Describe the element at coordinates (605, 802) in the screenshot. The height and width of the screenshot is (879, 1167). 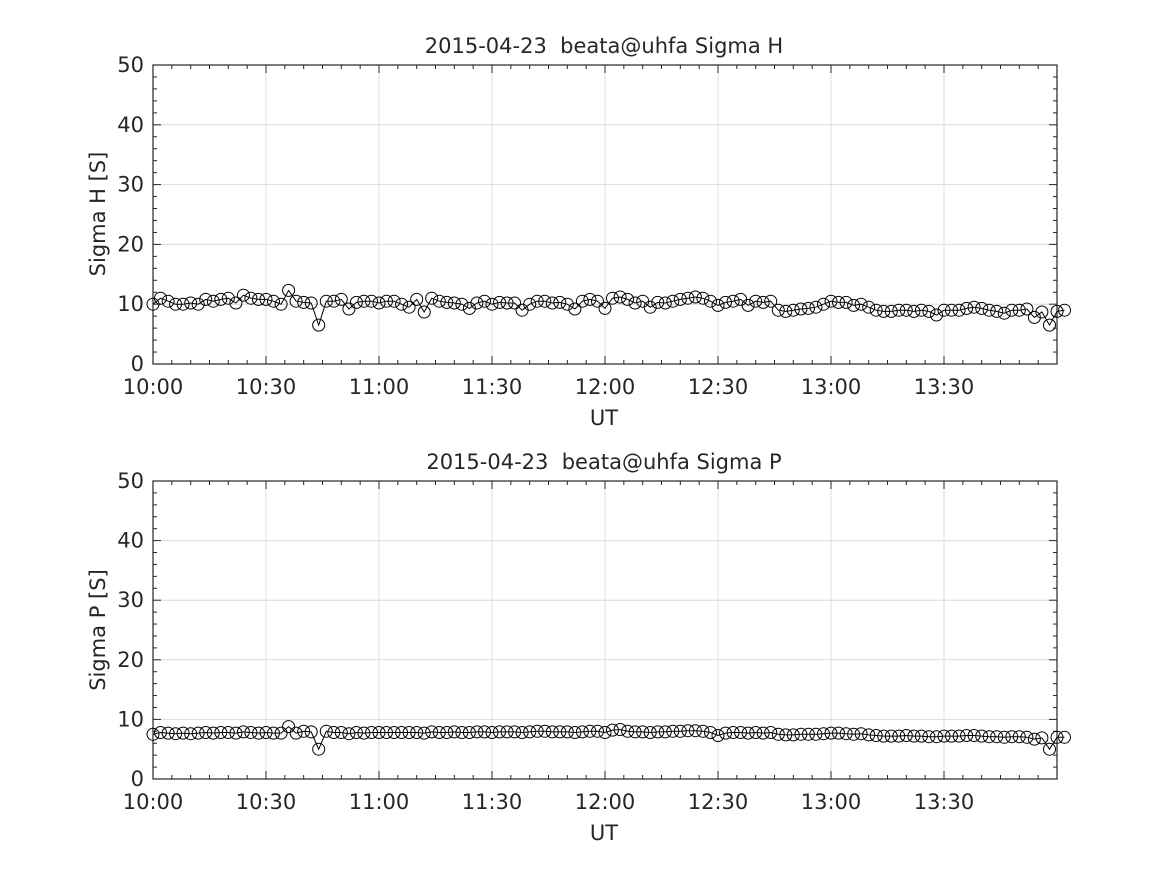
I see `sigma-p-xtick-label: 12:00` at that location.